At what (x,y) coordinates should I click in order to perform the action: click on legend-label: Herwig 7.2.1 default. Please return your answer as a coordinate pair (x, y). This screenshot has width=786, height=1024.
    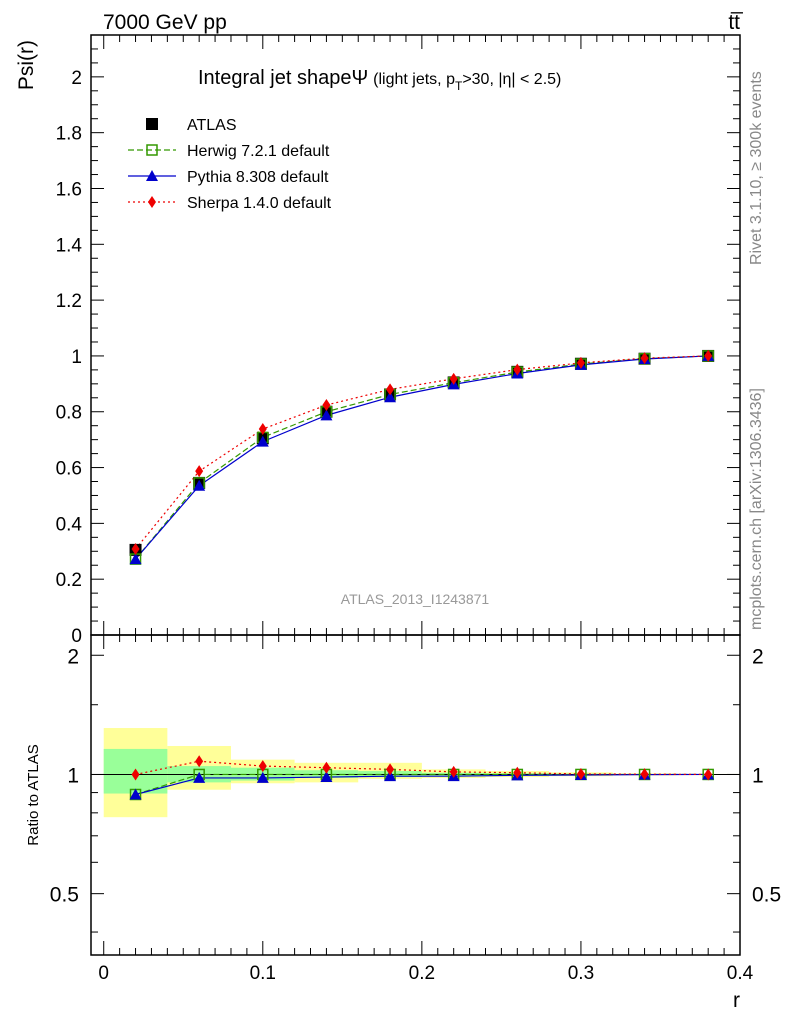
    Looking at the image, I should click on (258, 151).